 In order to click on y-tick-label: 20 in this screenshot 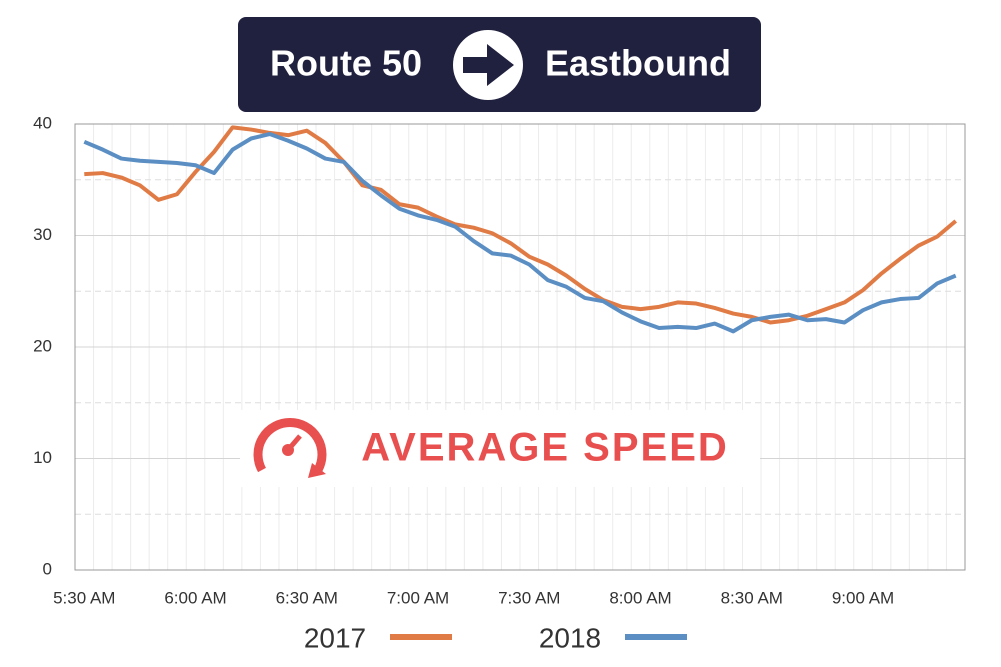, I will do `click(42, 345)`.